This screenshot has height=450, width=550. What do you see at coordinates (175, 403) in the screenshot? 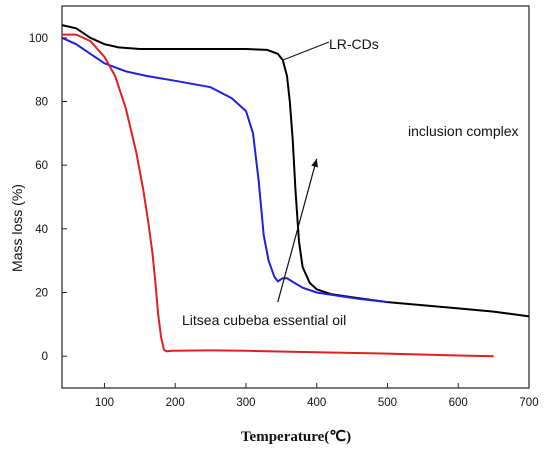
I see `x-tick-label: 200` at bounding box center [175, 403].